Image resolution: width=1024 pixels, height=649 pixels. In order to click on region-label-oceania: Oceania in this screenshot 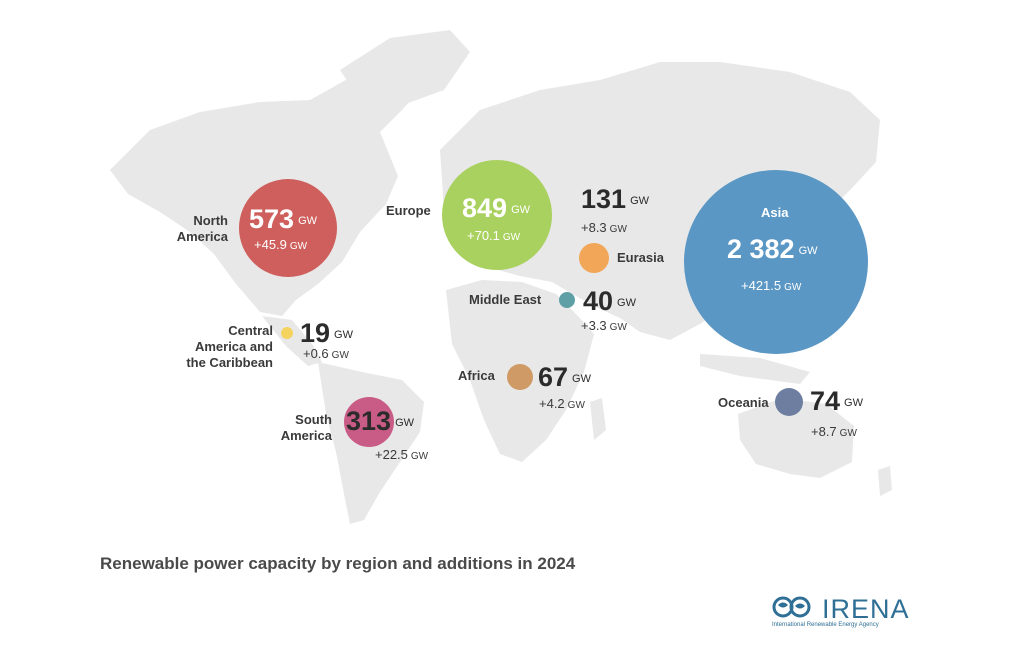, I will do `click(743, 402)`.